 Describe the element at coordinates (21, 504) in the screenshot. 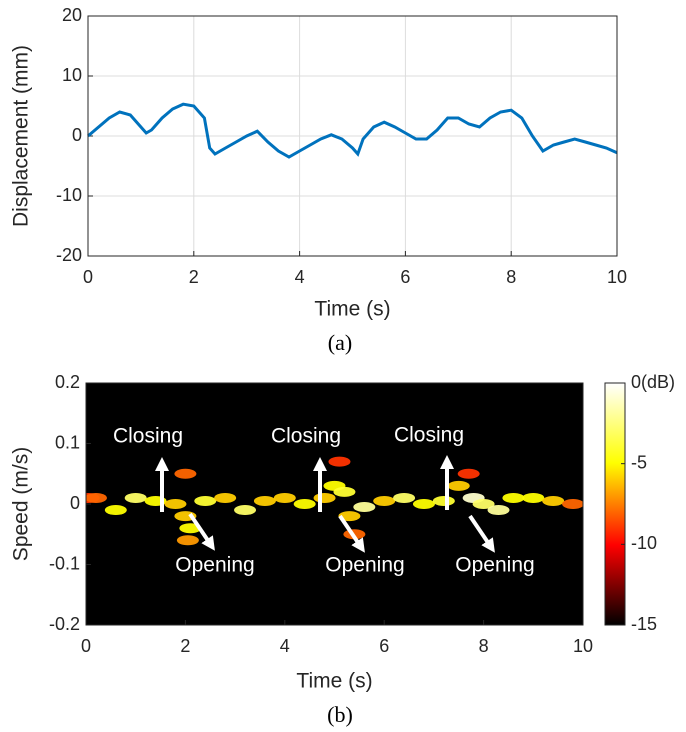

I see `y-axis-label: Speed (m/s)` at that location.